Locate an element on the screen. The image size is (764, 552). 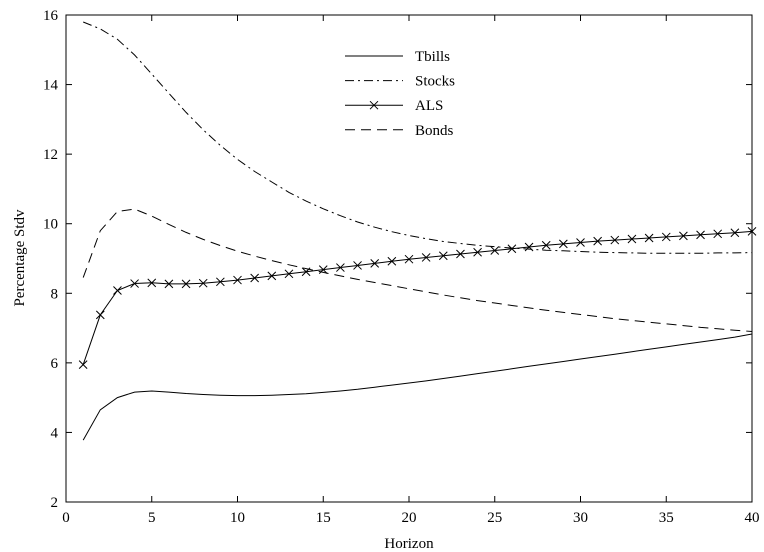
x-tick-label: 25 is located at coordinates (494, 518).